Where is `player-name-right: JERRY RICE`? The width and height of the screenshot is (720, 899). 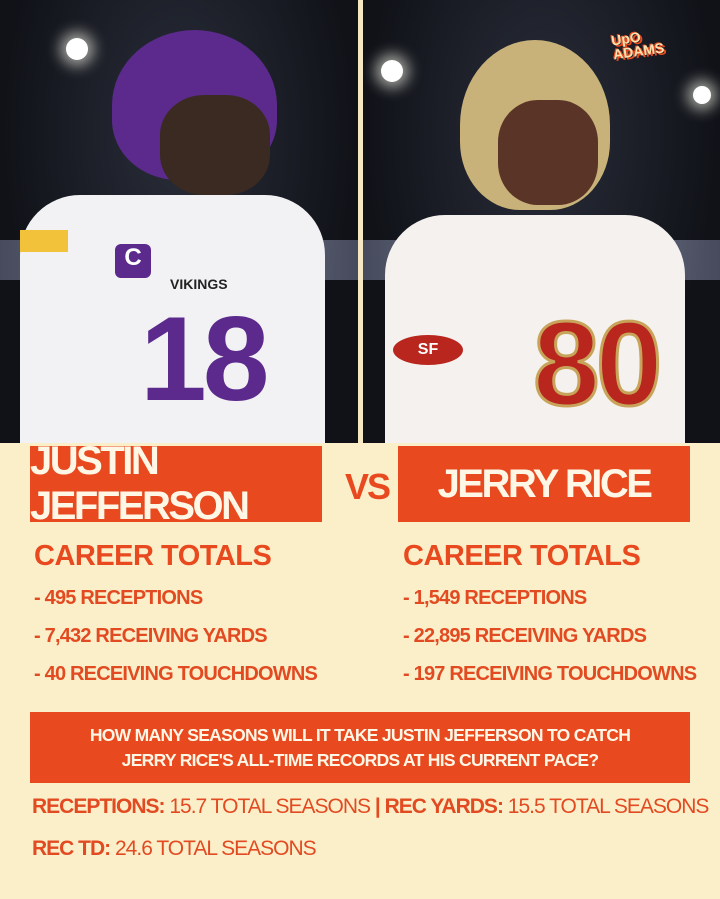 player-name-right: JERRY RICE is located at coordinates (544, 484).